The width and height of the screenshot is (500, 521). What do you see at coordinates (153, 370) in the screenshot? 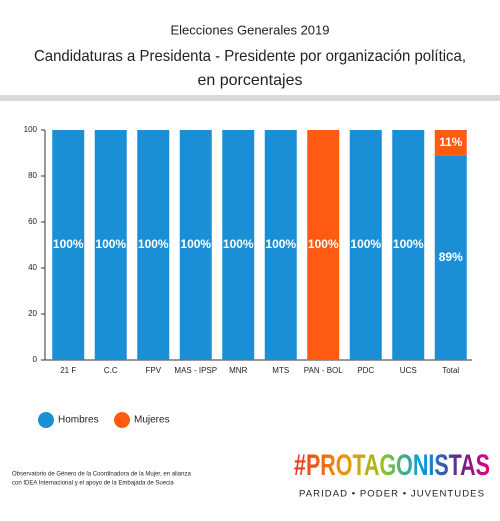
I see `x-tick-label: FPV` at bounding box center [153, 370].